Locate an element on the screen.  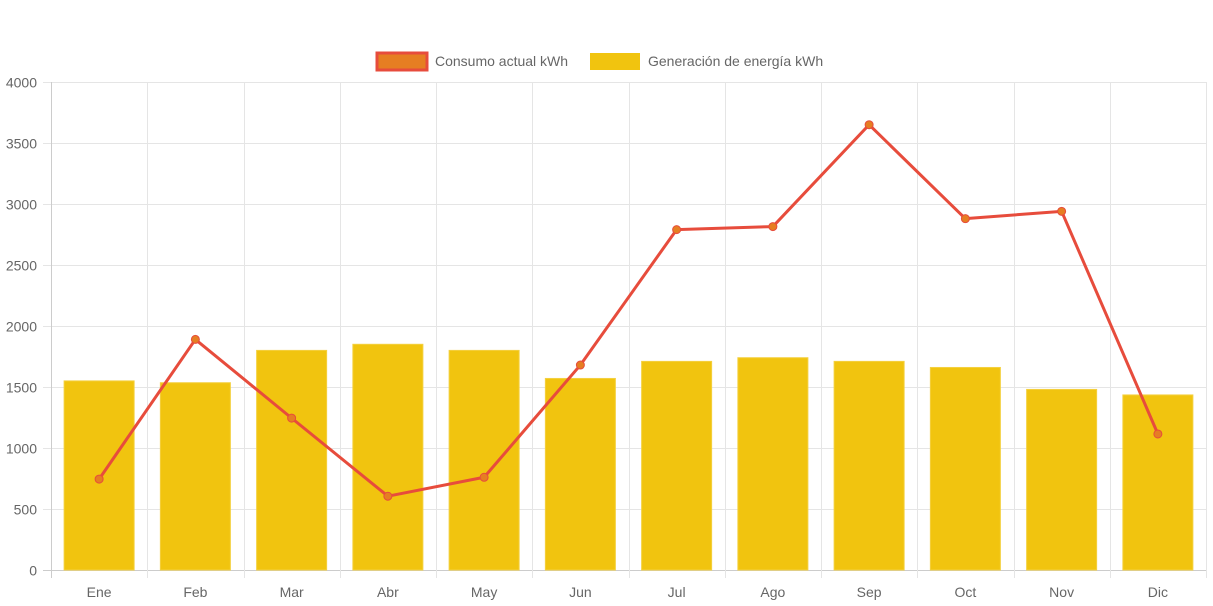
legend-item-generacion: Generación de energía kWh is located at coordinates (706, 61).